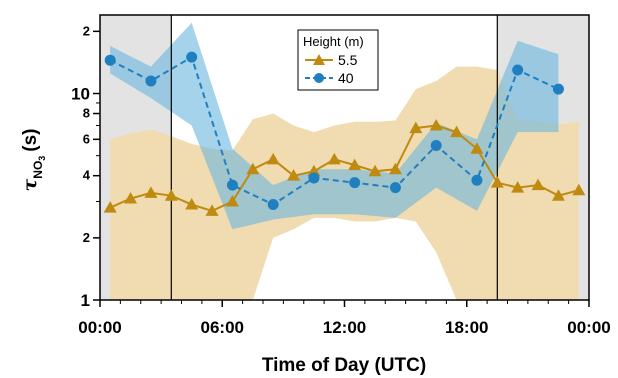 The width and height of the screenshot is (618, 378). I want to click on x-tick-label-3: 18:00, so click(466, 327).